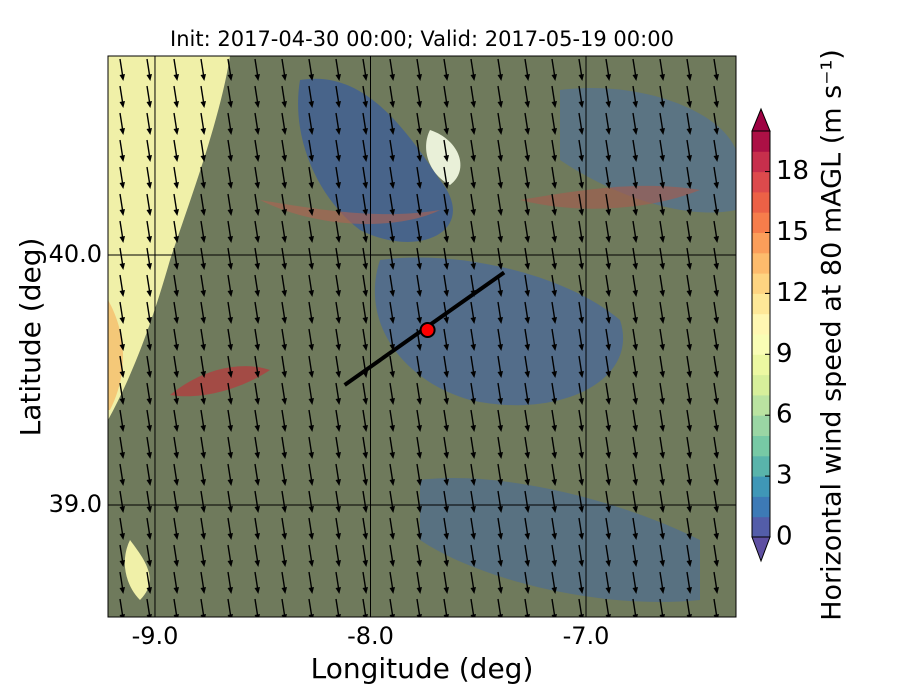 Image resolution: width=900 pixels, height=700 pixels. What do you see at coordinates (792, 232) in the screenshot?
I see `colorbar-tick-label: 15` at bounding box center [792, 232].